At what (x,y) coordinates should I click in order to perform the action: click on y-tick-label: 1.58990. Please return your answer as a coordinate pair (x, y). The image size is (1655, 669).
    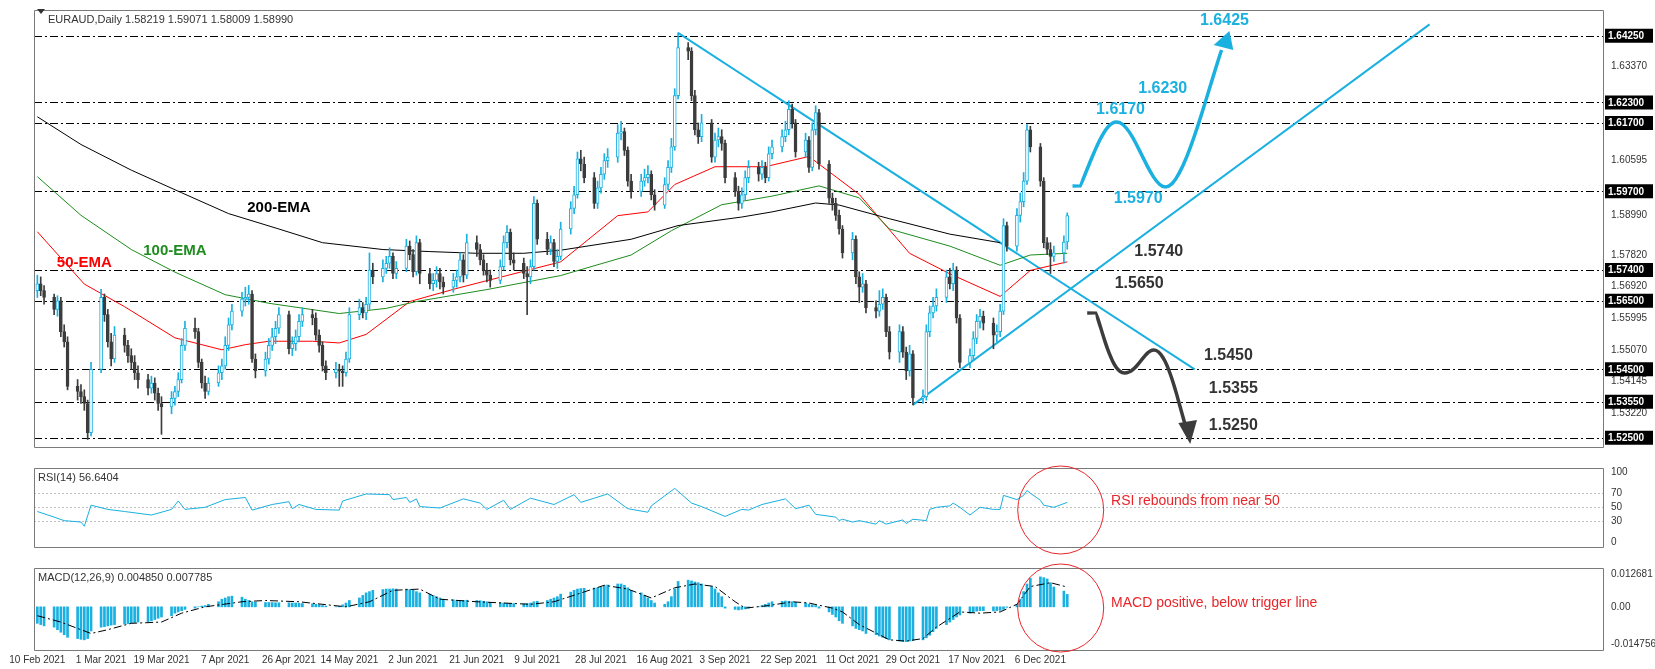
    Looking at the image, I should click on (1629, 215).